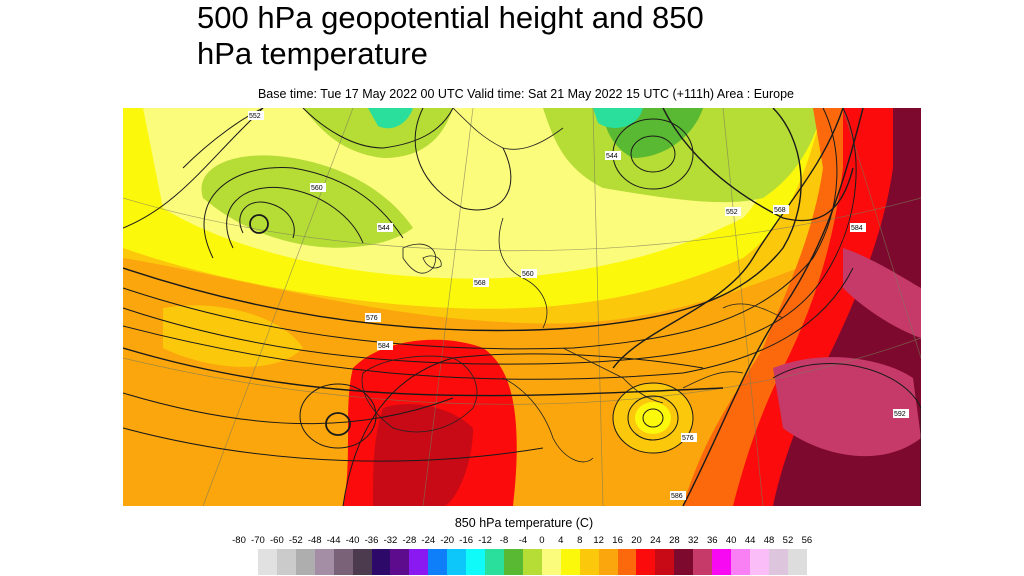 This screenshot has height=576, width=1024. Describe the element at coordinates (598, 540) in the screenshot. I see `legend-tick: 12` at that location.